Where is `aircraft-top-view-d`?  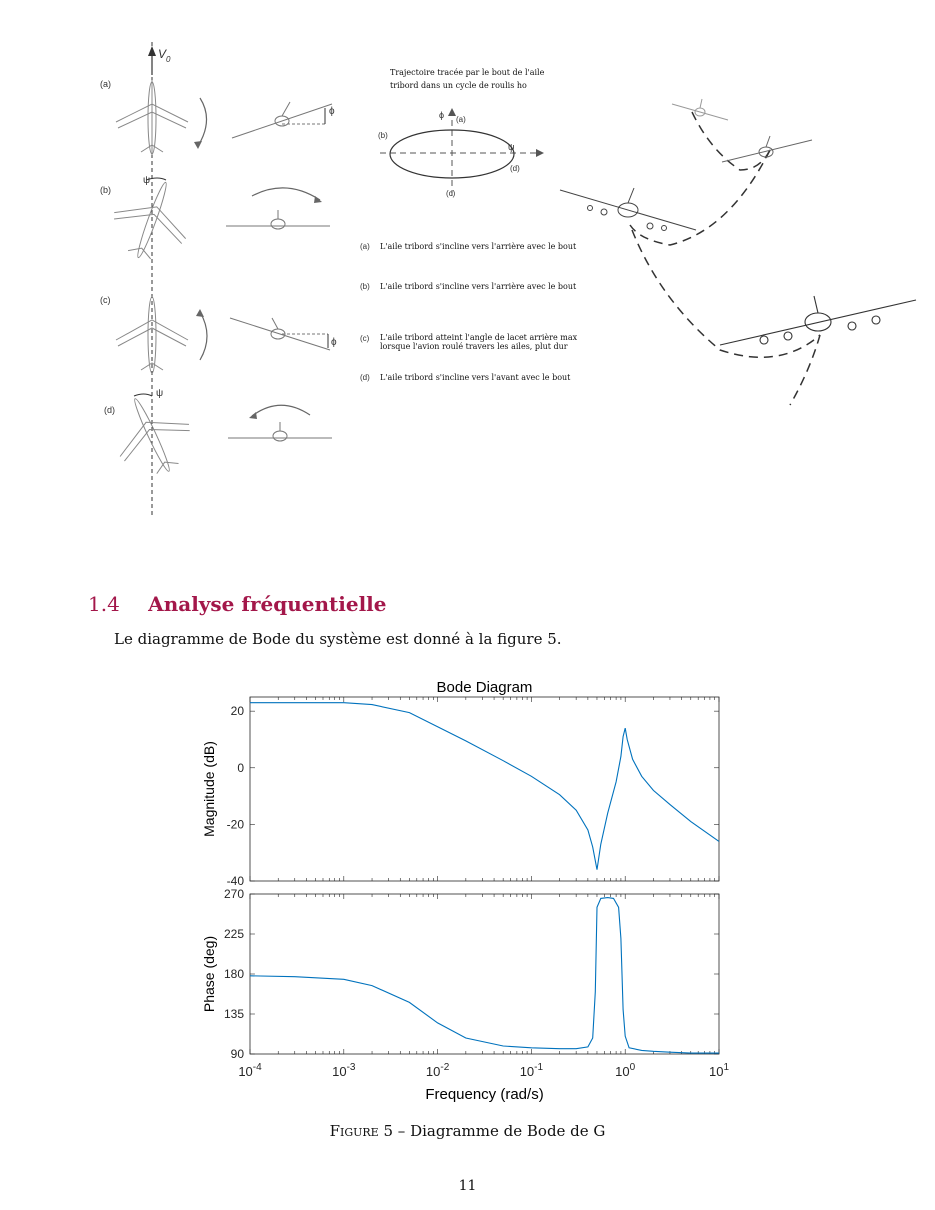 aircraft-top-view-d is located at coordinates (154, 436).